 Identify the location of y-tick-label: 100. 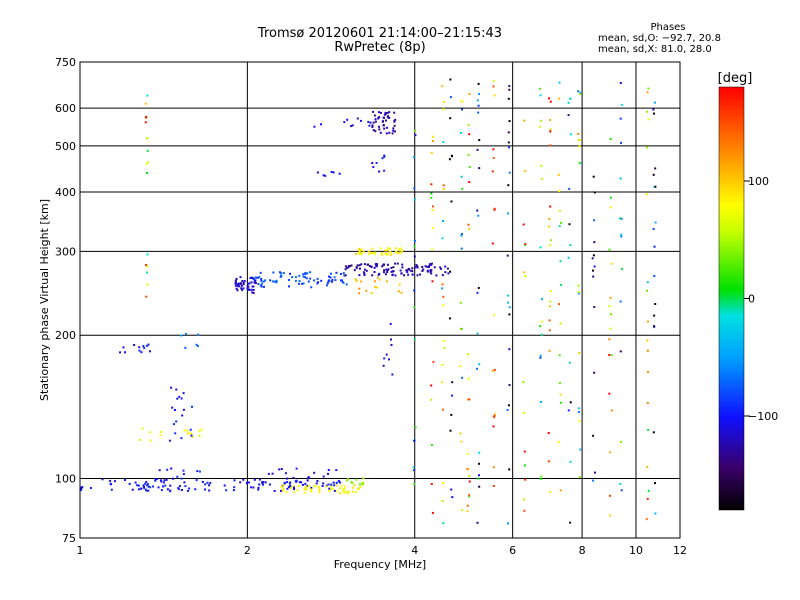
(65, 479).